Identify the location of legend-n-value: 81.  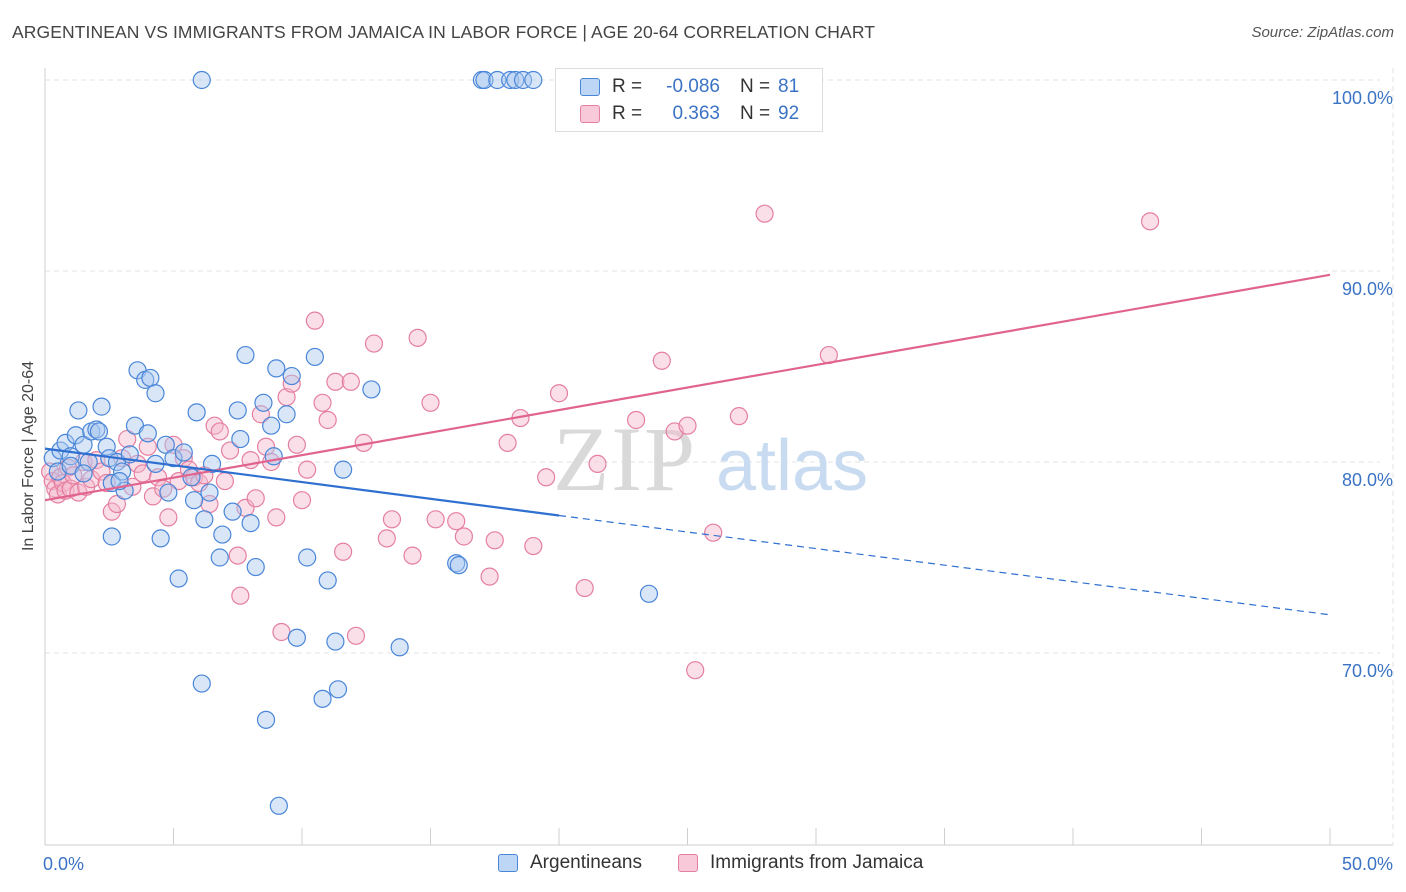
(789, 86).